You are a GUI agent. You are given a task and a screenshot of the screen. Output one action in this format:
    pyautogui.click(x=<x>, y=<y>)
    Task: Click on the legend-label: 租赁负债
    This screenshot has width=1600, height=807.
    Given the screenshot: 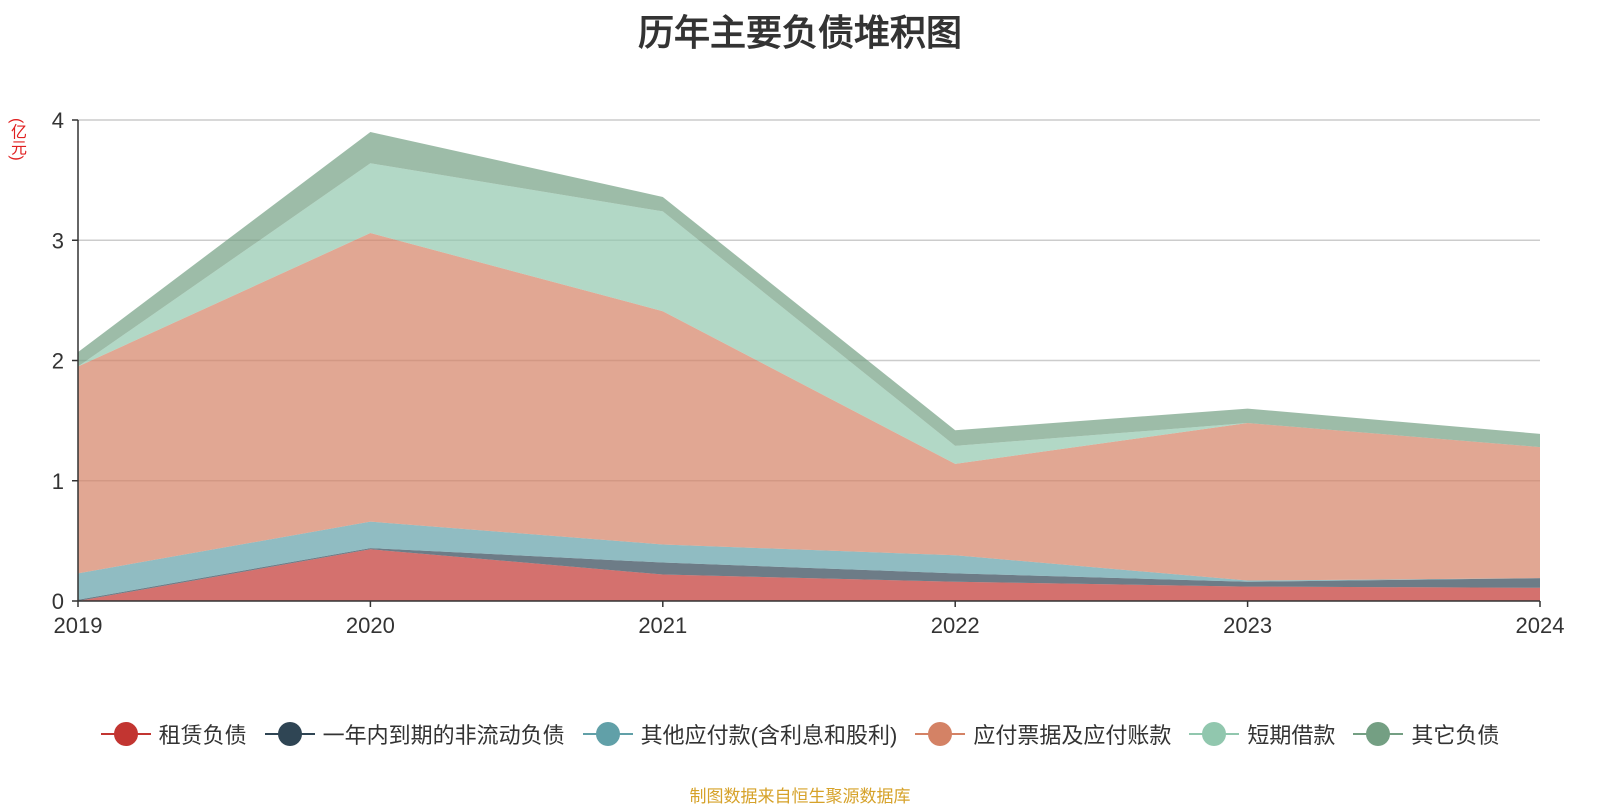 What is the action you would take?
    pyautogui.click(x=202, y=735)
    